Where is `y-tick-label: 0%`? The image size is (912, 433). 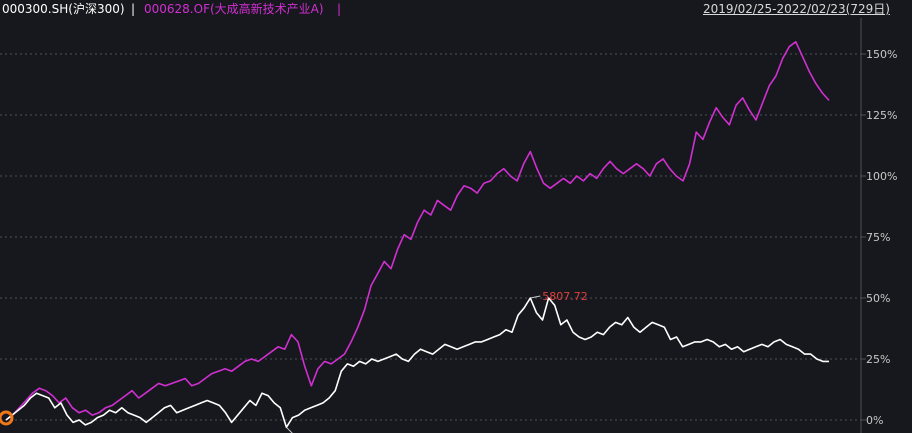 y-tick-label: 0% is located at coordinates (874, 420).